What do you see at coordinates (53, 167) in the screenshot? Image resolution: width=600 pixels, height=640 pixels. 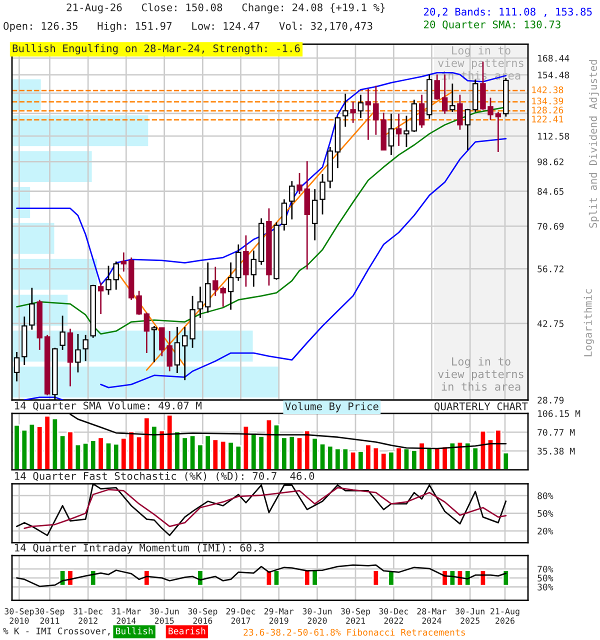 I see `bar` at bounding box center [53, 167].